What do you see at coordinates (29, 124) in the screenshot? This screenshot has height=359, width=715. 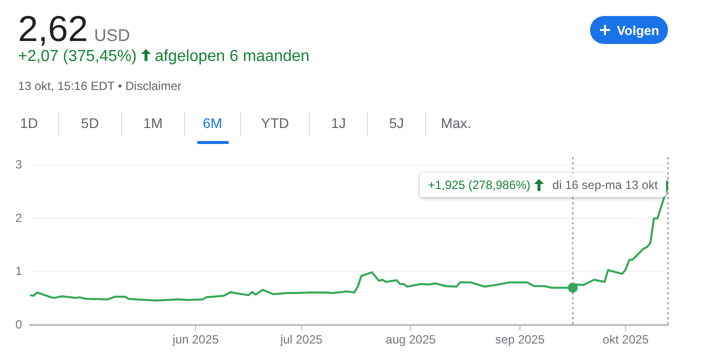 I see `text: 1D` at bounding box center [29, 124].